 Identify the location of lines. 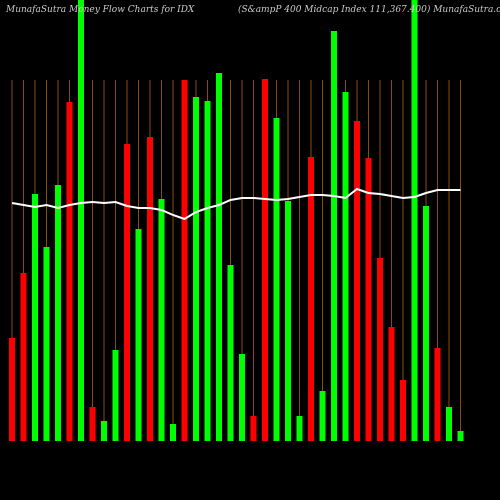
(236, 204).